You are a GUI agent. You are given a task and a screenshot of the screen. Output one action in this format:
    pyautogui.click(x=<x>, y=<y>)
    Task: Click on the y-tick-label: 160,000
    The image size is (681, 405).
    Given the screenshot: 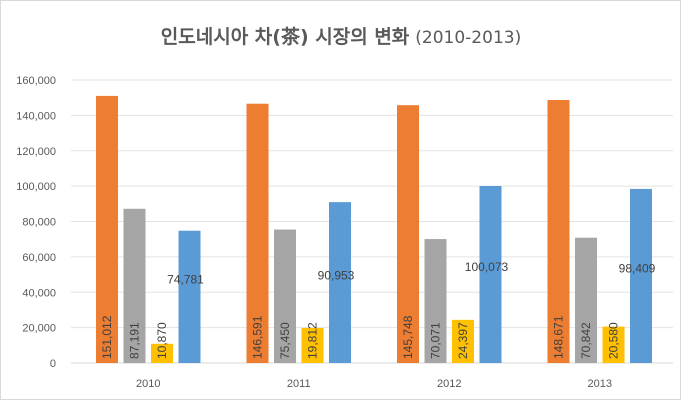 What is the action you would take?
    pyautogui.click(x=36, y=81)
    